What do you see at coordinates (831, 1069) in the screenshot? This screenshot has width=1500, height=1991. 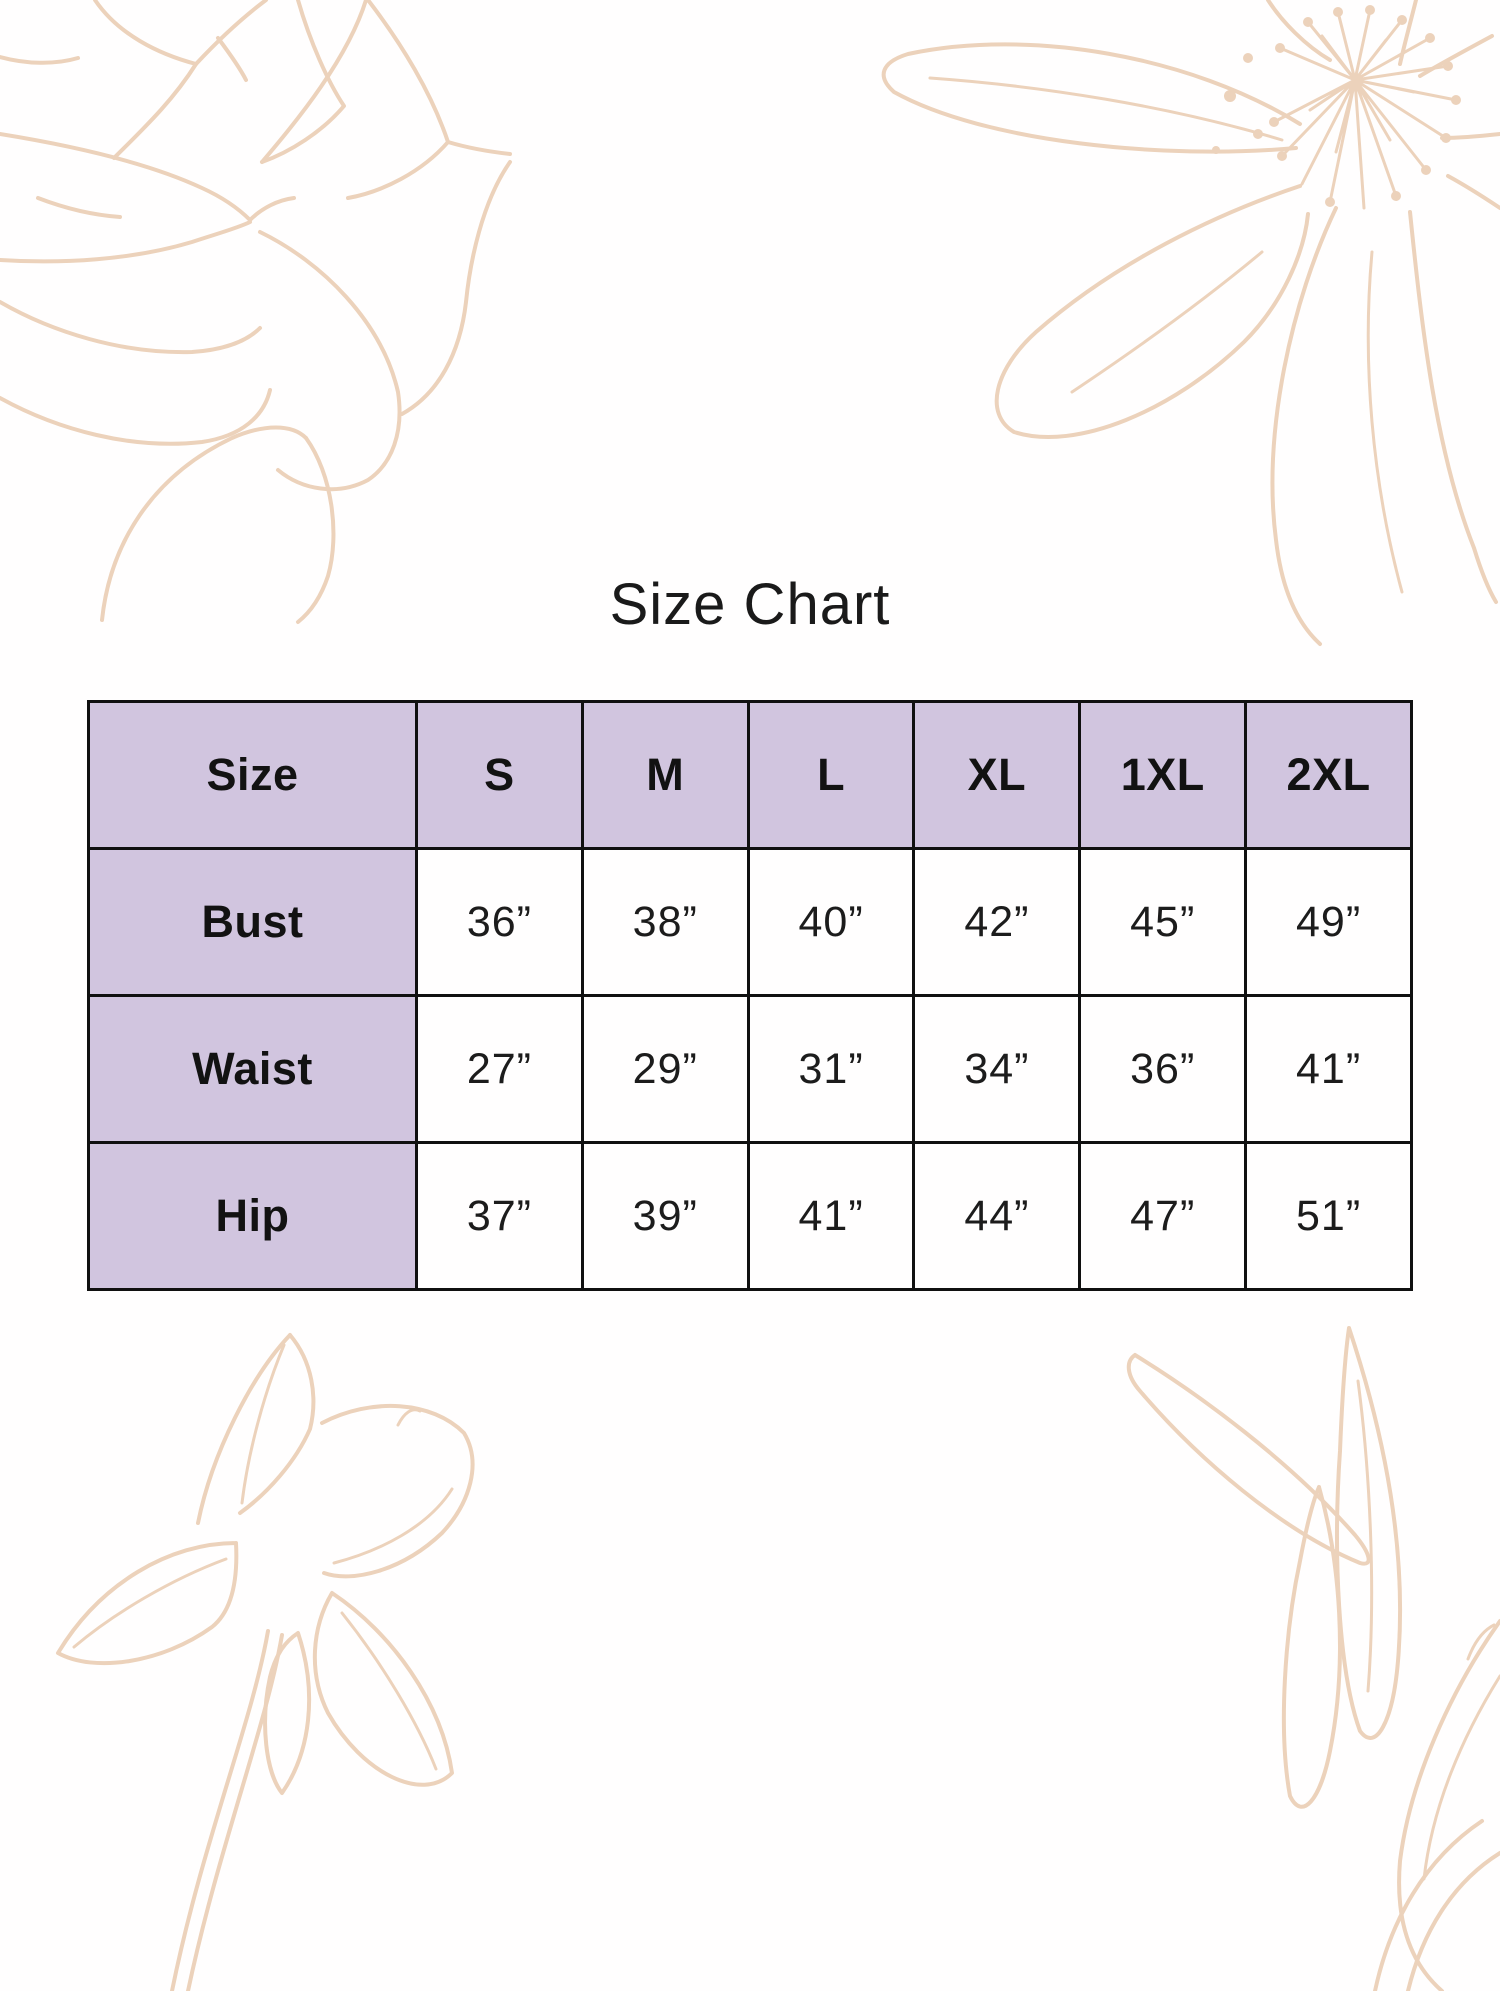 I see `cell-waist-l: 31”` at bounding box center [831, 1069].